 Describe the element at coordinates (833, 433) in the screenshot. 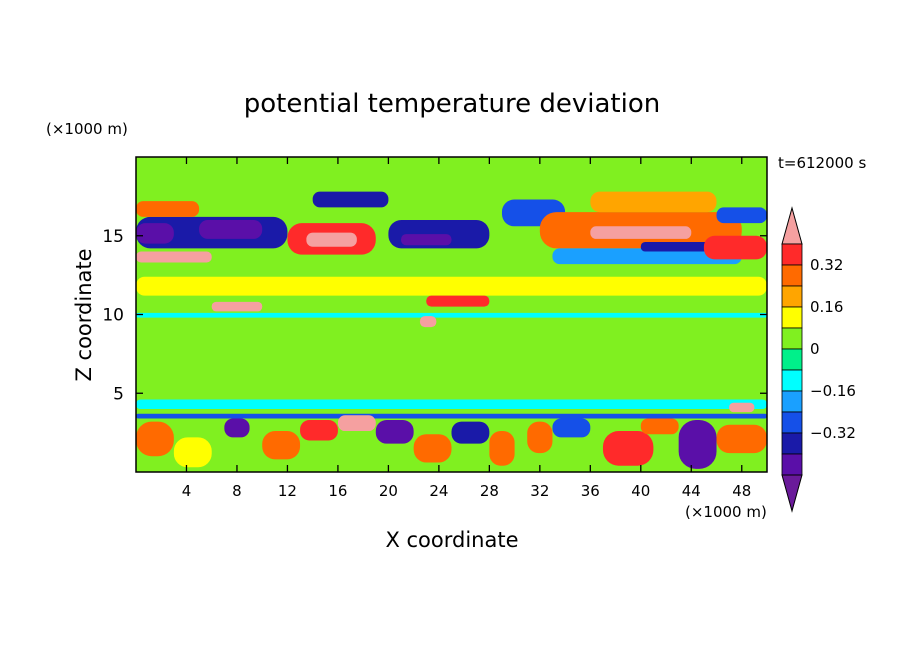

I see `colorbar-label: −0.32` at that location.